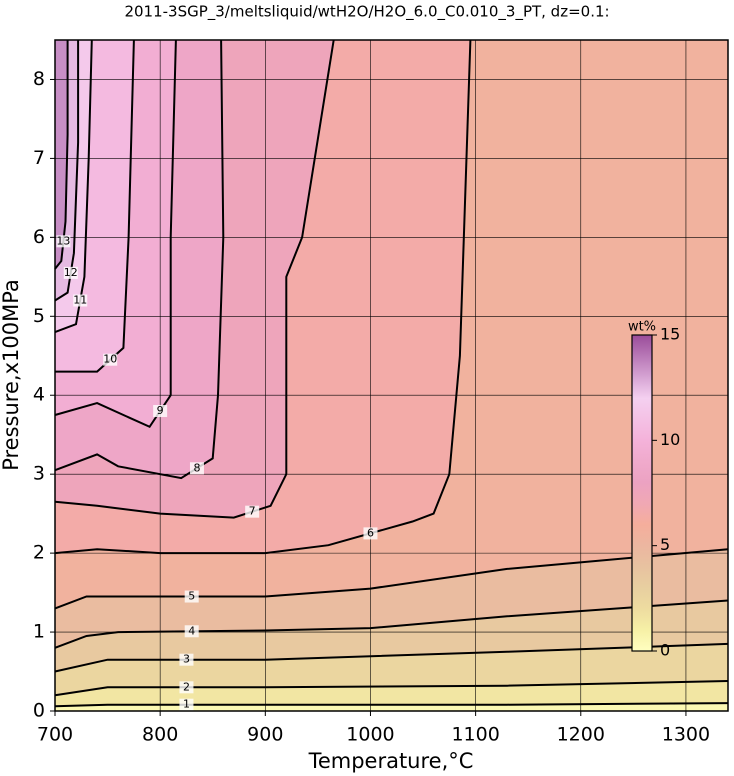 The width and height of the screenshot is (734, 776). I want to click on x-tick-label: 900, so click(265, 735).